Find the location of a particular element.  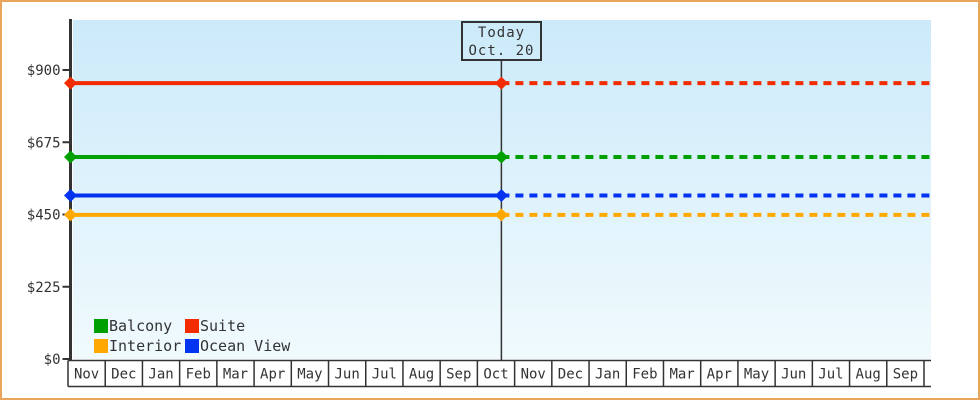

series-today-marker-ocean-view is located at coordinates (501, 196).